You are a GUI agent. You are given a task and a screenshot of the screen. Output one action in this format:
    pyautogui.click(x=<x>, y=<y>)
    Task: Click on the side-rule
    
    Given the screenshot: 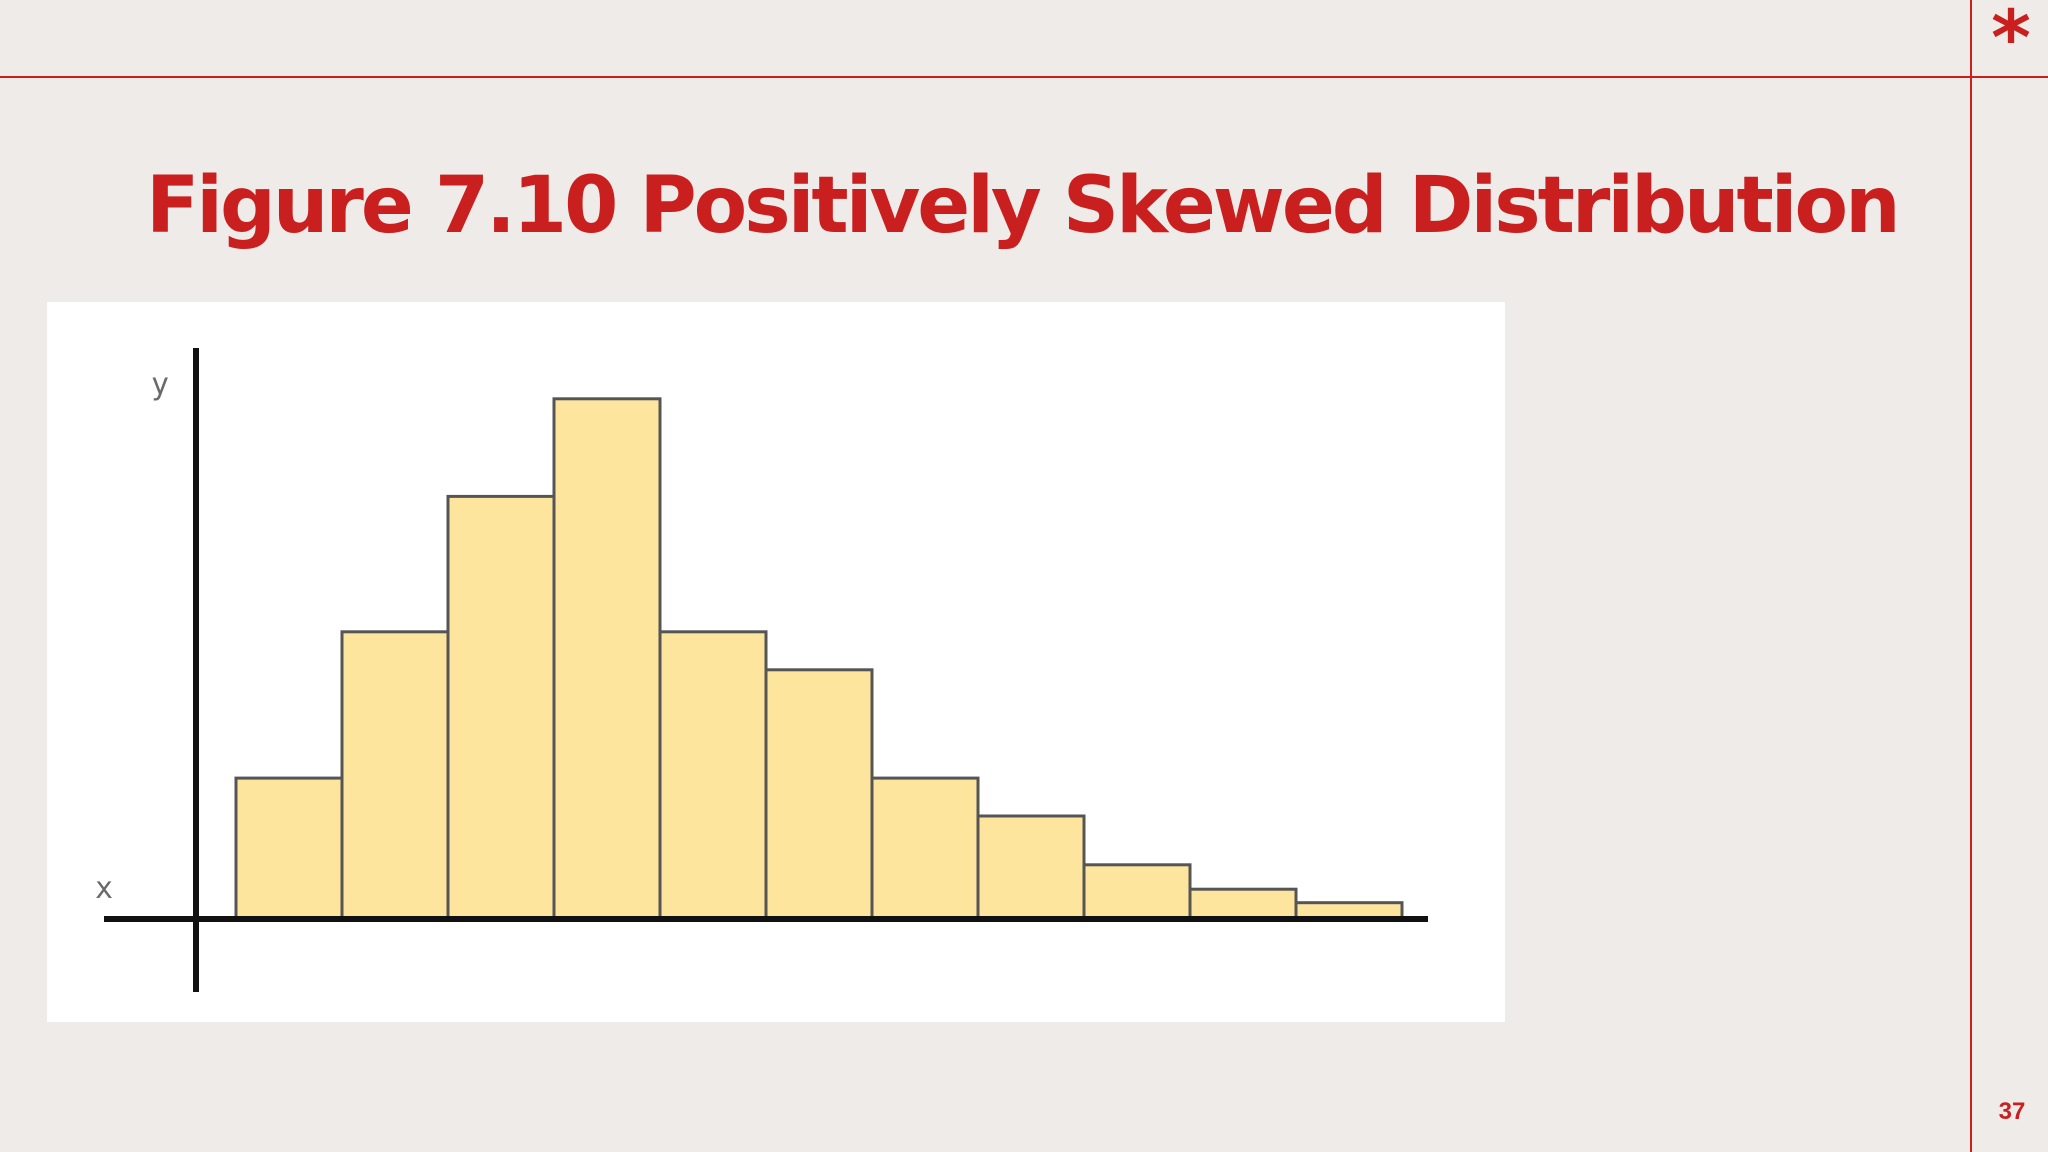 What is the action you would take?
    pyautogui.click(x=1971, y=576)
    